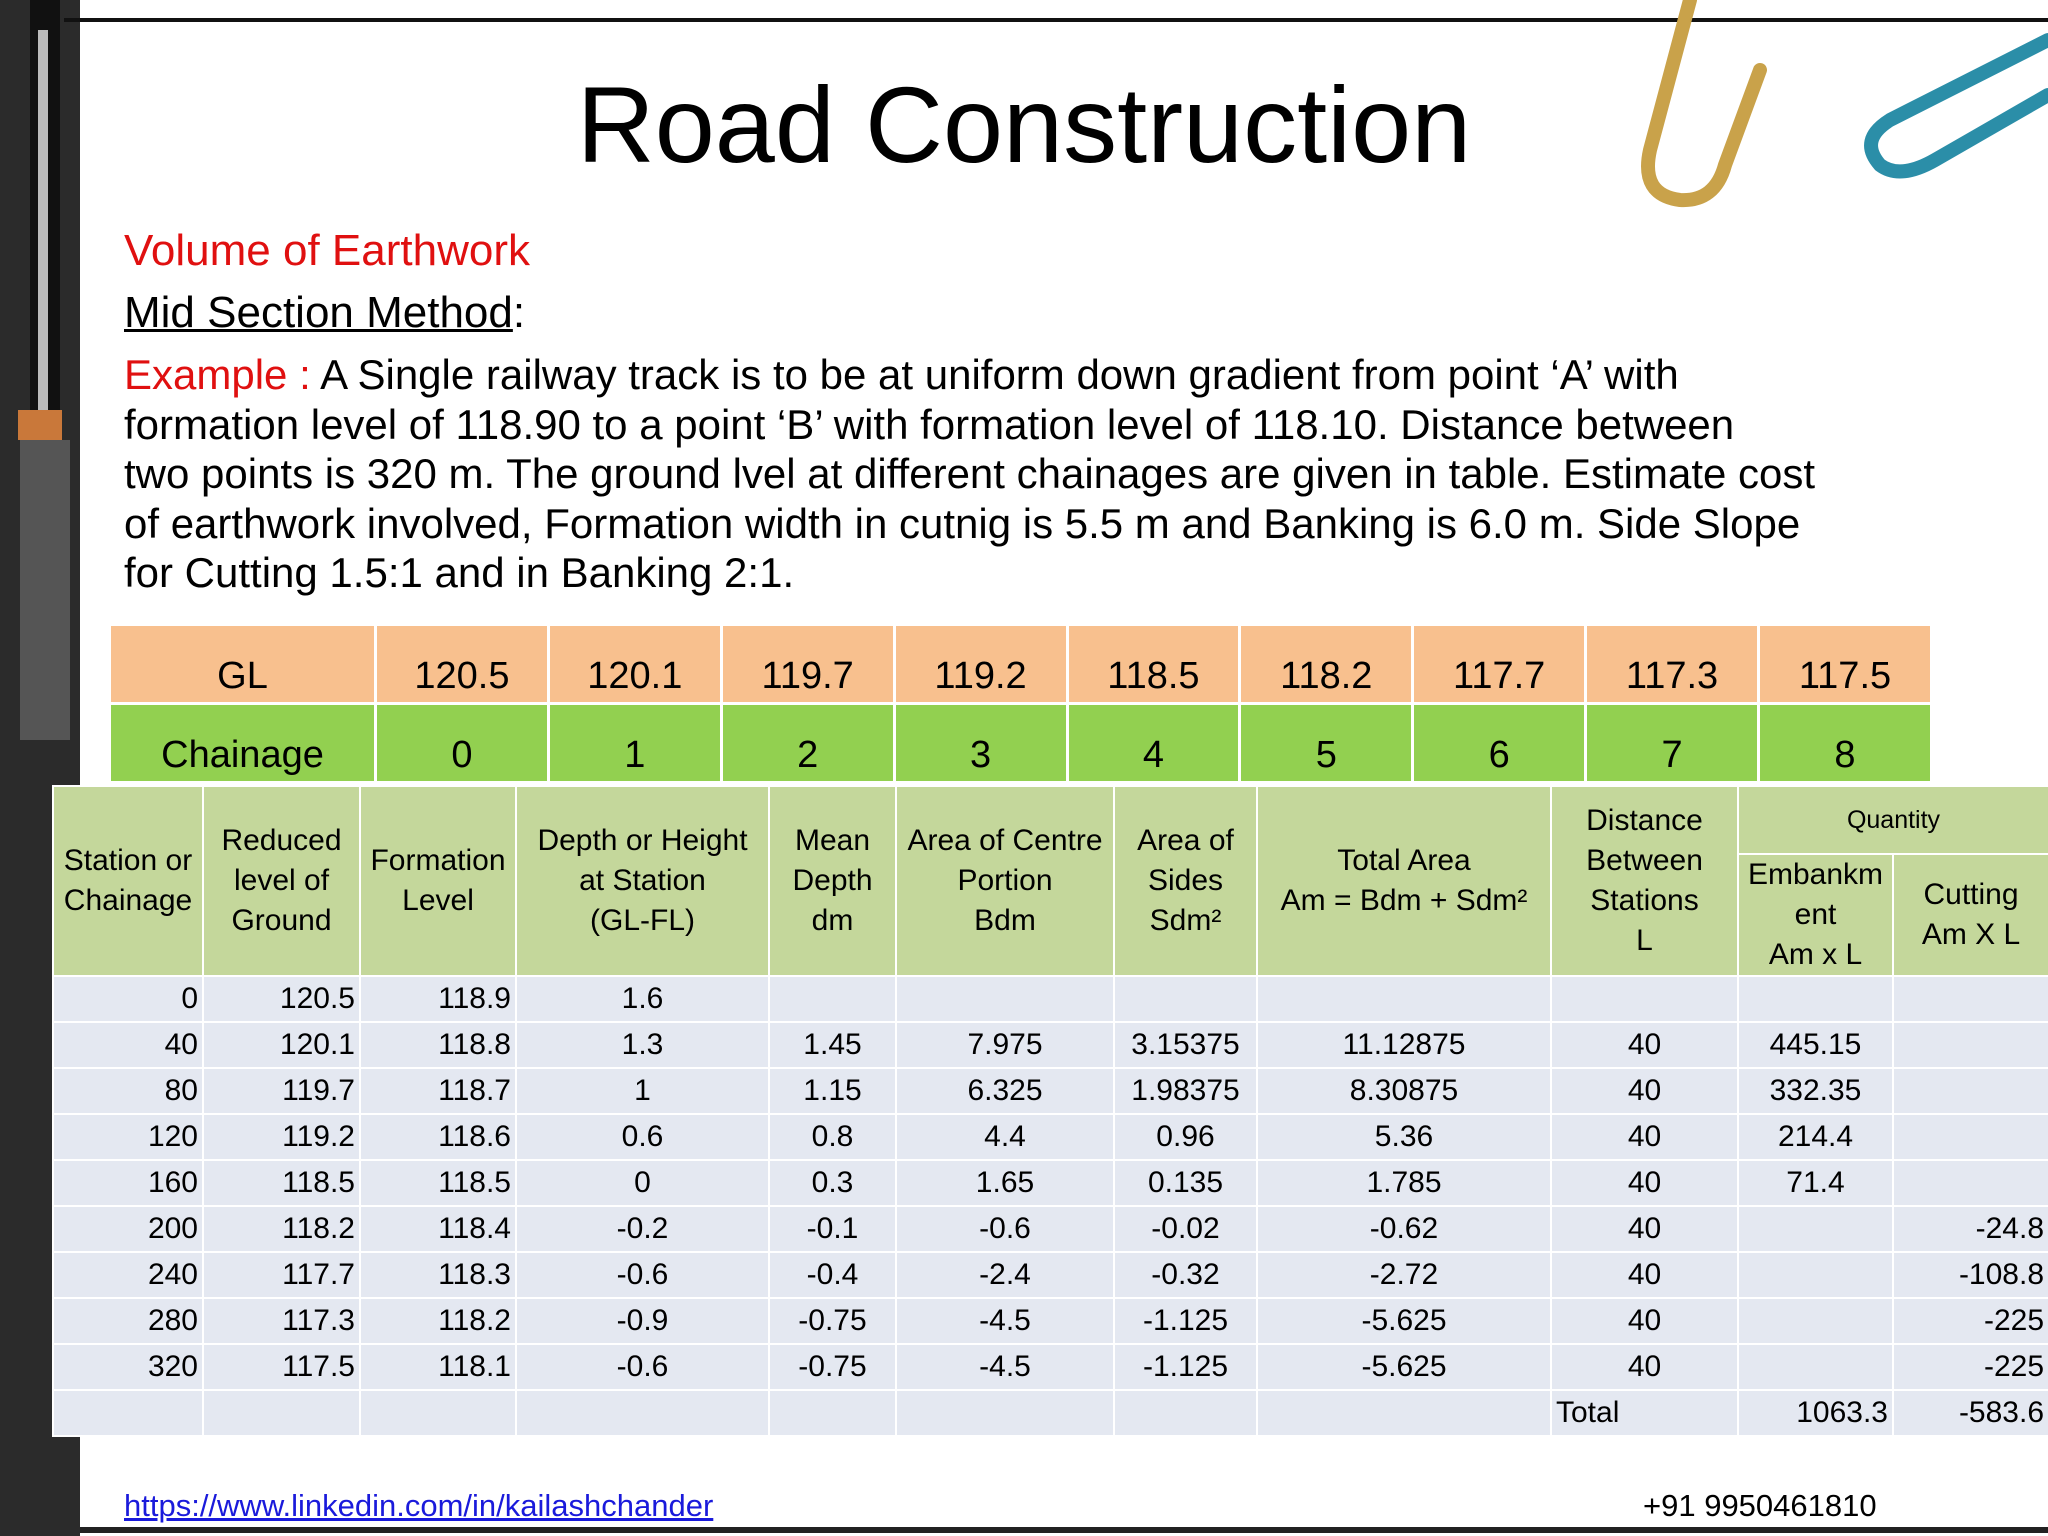 Image resolution: width=2048 pixels, height=1536 pixels. Describe the element at coordinates (832, 1367) in the screenshot. I see `table-cell: -0.75` at that location.